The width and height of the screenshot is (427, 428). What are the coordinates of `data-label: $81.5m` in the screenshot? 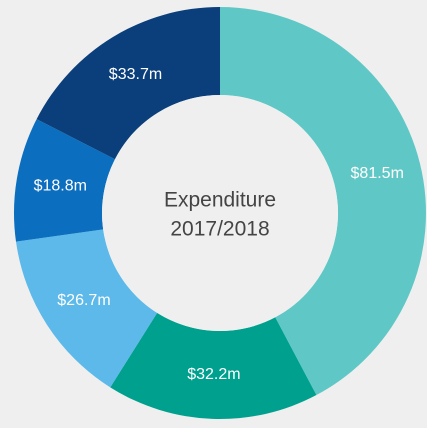 It's located at (377, 173).